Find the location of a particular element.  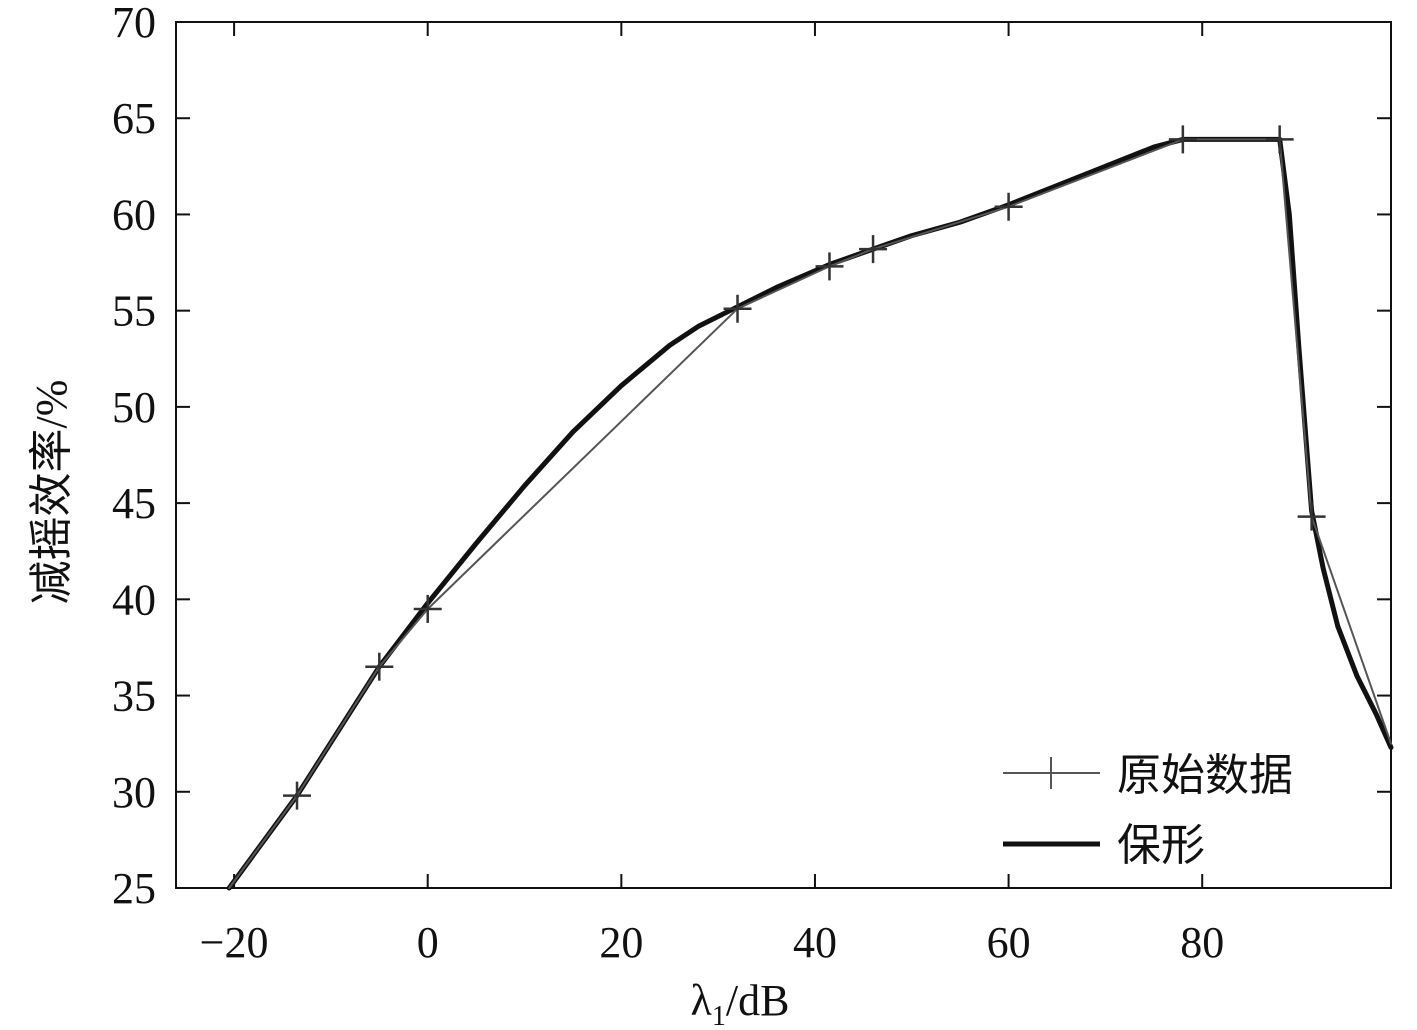

y-axis-label: 减摇效率/% is located at coordinates (51, 492).